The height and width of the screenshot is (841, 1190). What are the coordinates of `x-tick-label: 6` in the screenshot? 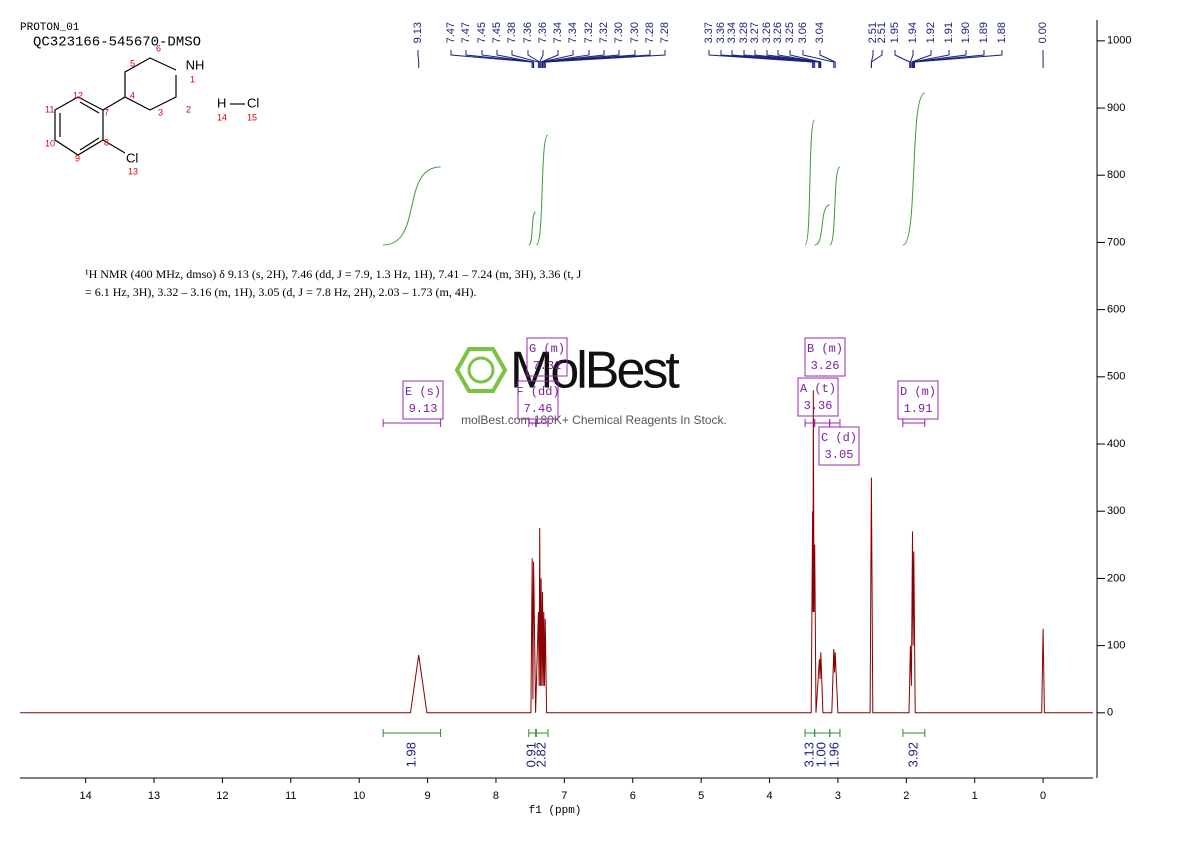 It's located at (633, 796).